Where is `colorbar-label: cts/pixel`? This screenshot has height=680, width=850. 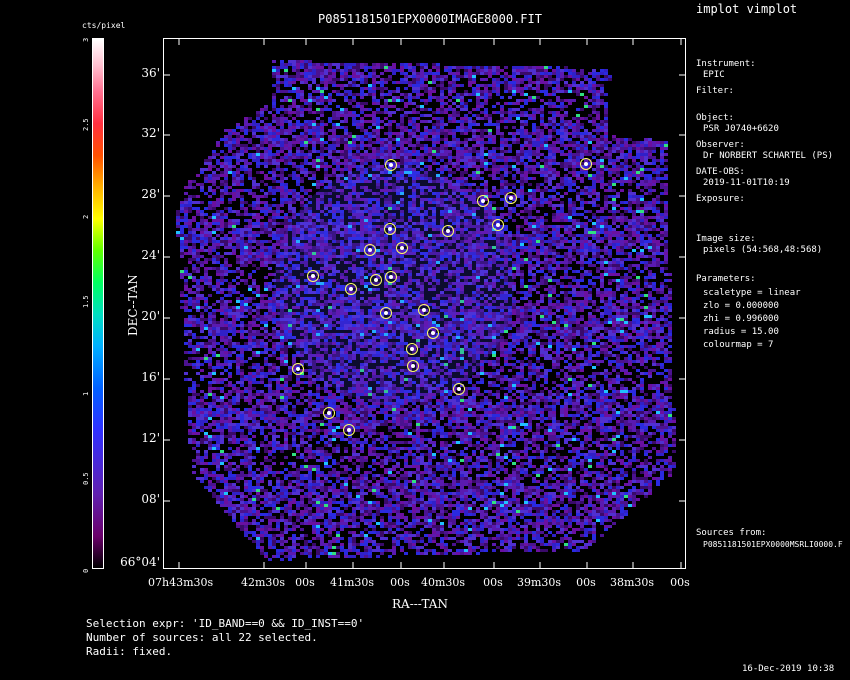 colorbar-label: cts/pixel is located at coordinates (104, 25).